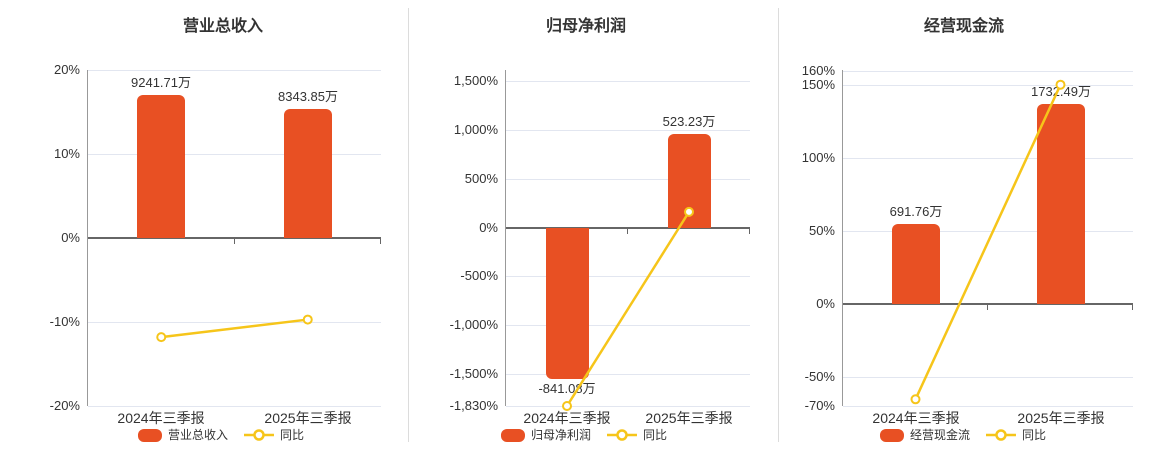 This screenshot has width=1160, height=450. Describe the element at coordinates (473, 373) in the screenshot. I see `y-axis-tick-label: -1,500%` at that location.